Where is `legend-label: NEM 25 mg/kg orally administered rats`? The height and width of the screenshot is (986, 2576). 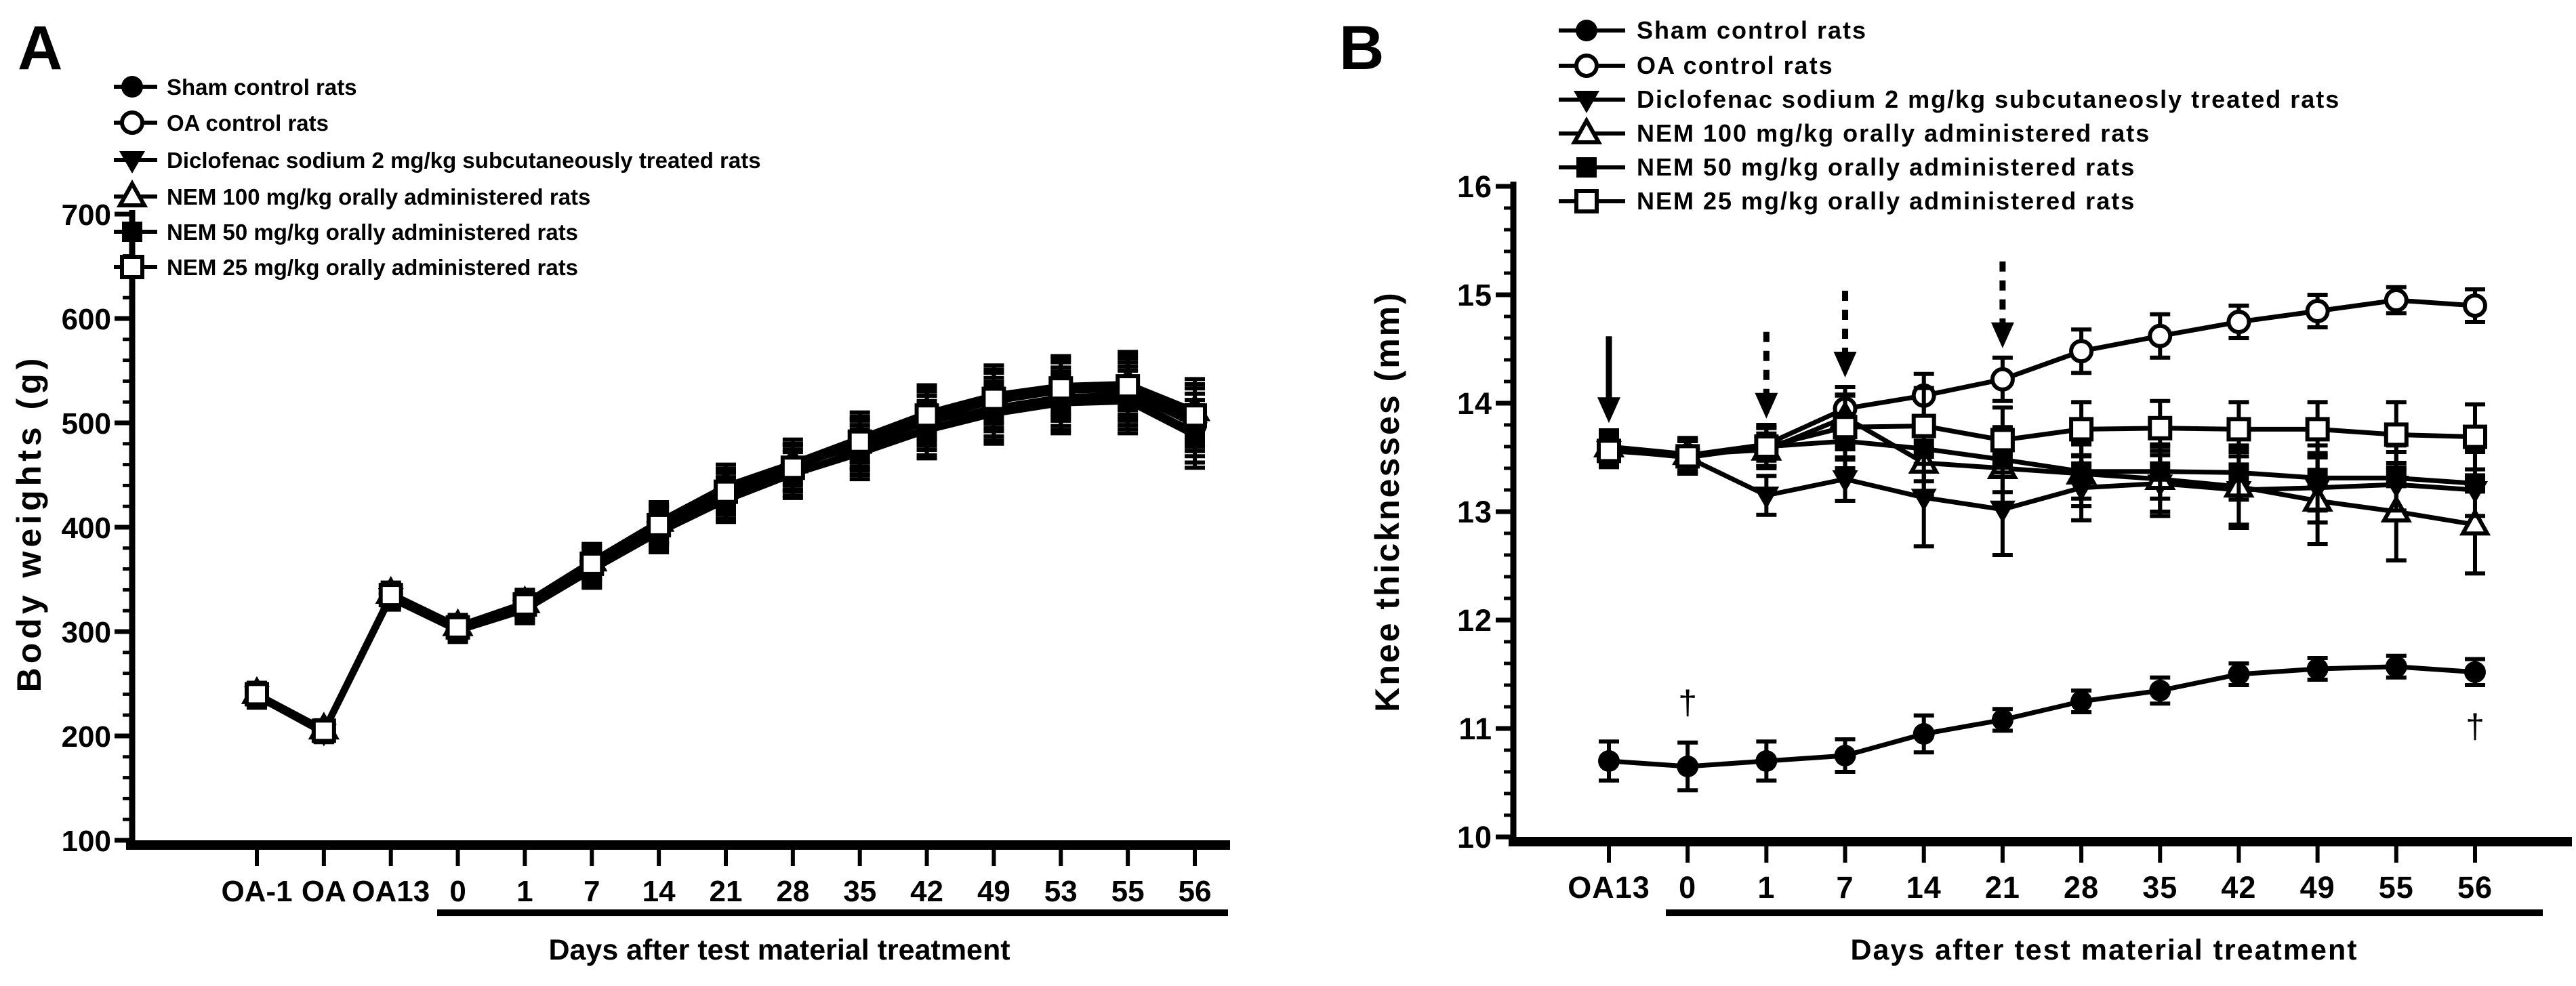
legend-label: NEM 25 mg/kg orally administered rats is located at coordinates (1886, 201).